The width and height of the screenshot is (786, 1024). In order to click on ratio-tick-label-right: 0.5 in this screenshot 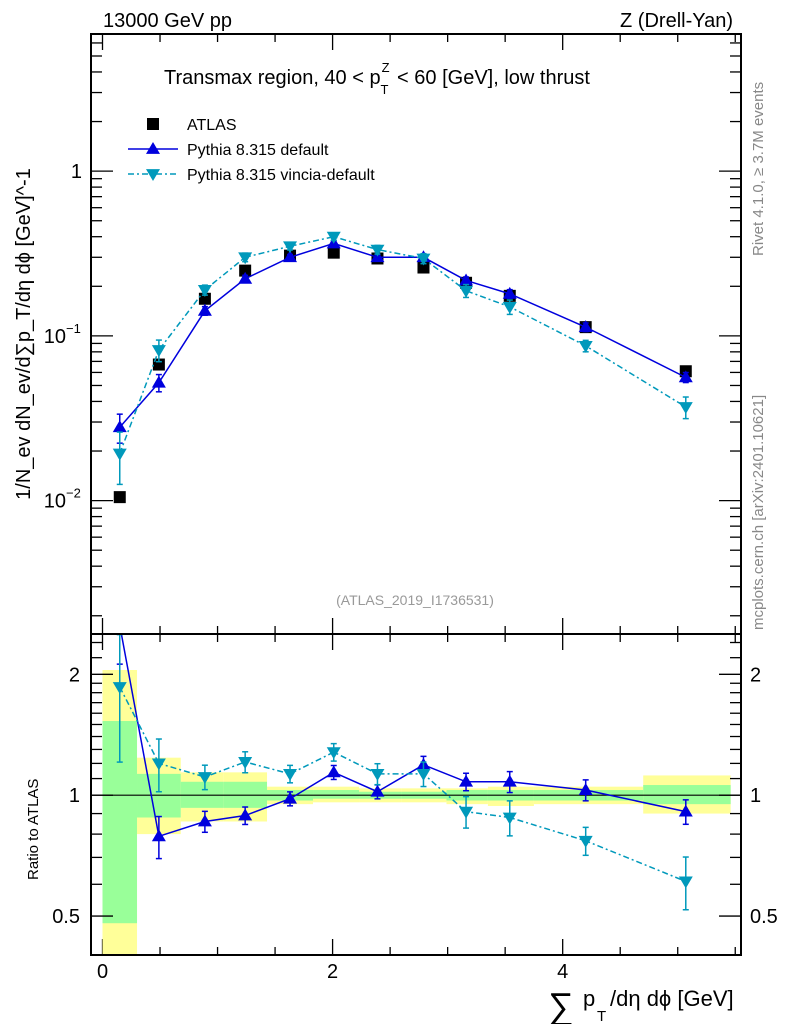, I will do `click(764, 917)`.